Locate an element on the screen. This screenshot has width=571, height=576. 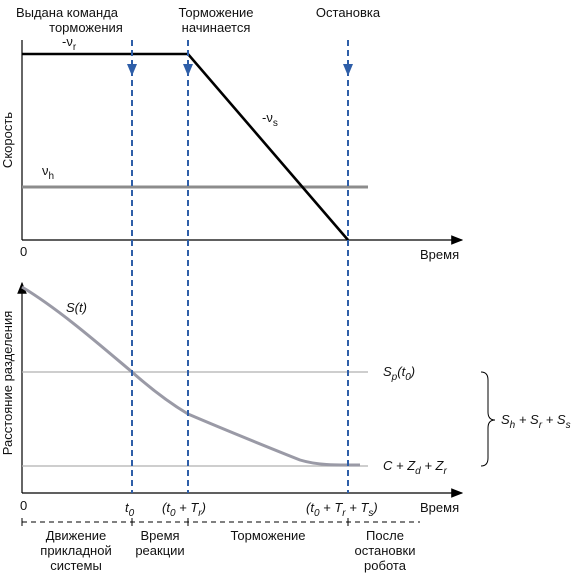
phase-after-stop-l3: робота is located at coordinates (385, 565).